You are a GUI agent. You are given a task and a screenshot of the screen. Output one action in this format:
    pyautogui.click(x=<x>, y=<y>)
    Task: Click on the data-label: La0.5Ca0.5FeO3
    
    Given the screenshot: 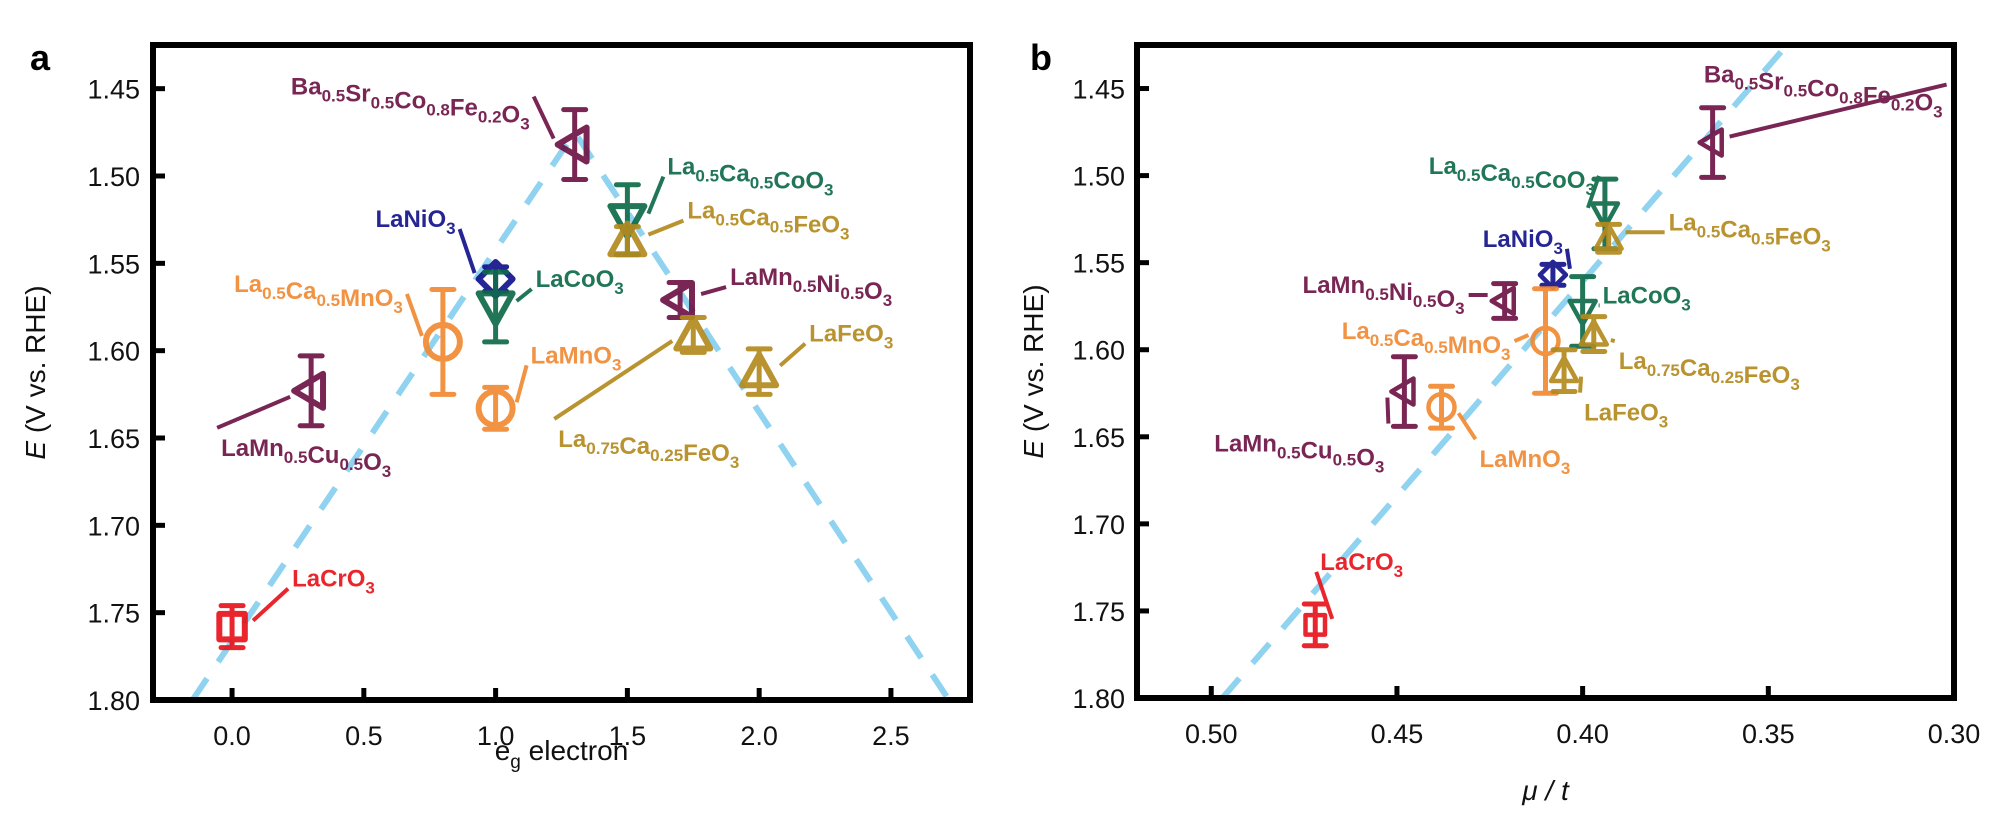 What is the action you would take?
    pyautogui.click(x=1750, y=232)
    